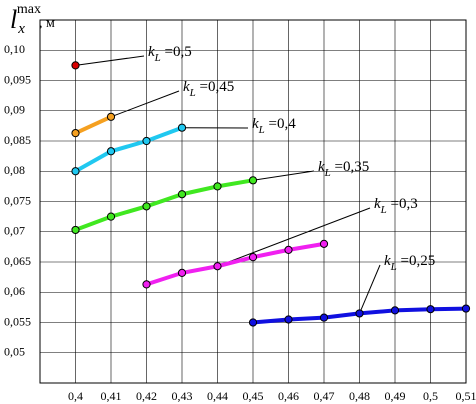 The image size is (476, 404). Describe the element at coordinates (182, 396) in the screenshot. I see `x-tick-label: 0,43` at that location.